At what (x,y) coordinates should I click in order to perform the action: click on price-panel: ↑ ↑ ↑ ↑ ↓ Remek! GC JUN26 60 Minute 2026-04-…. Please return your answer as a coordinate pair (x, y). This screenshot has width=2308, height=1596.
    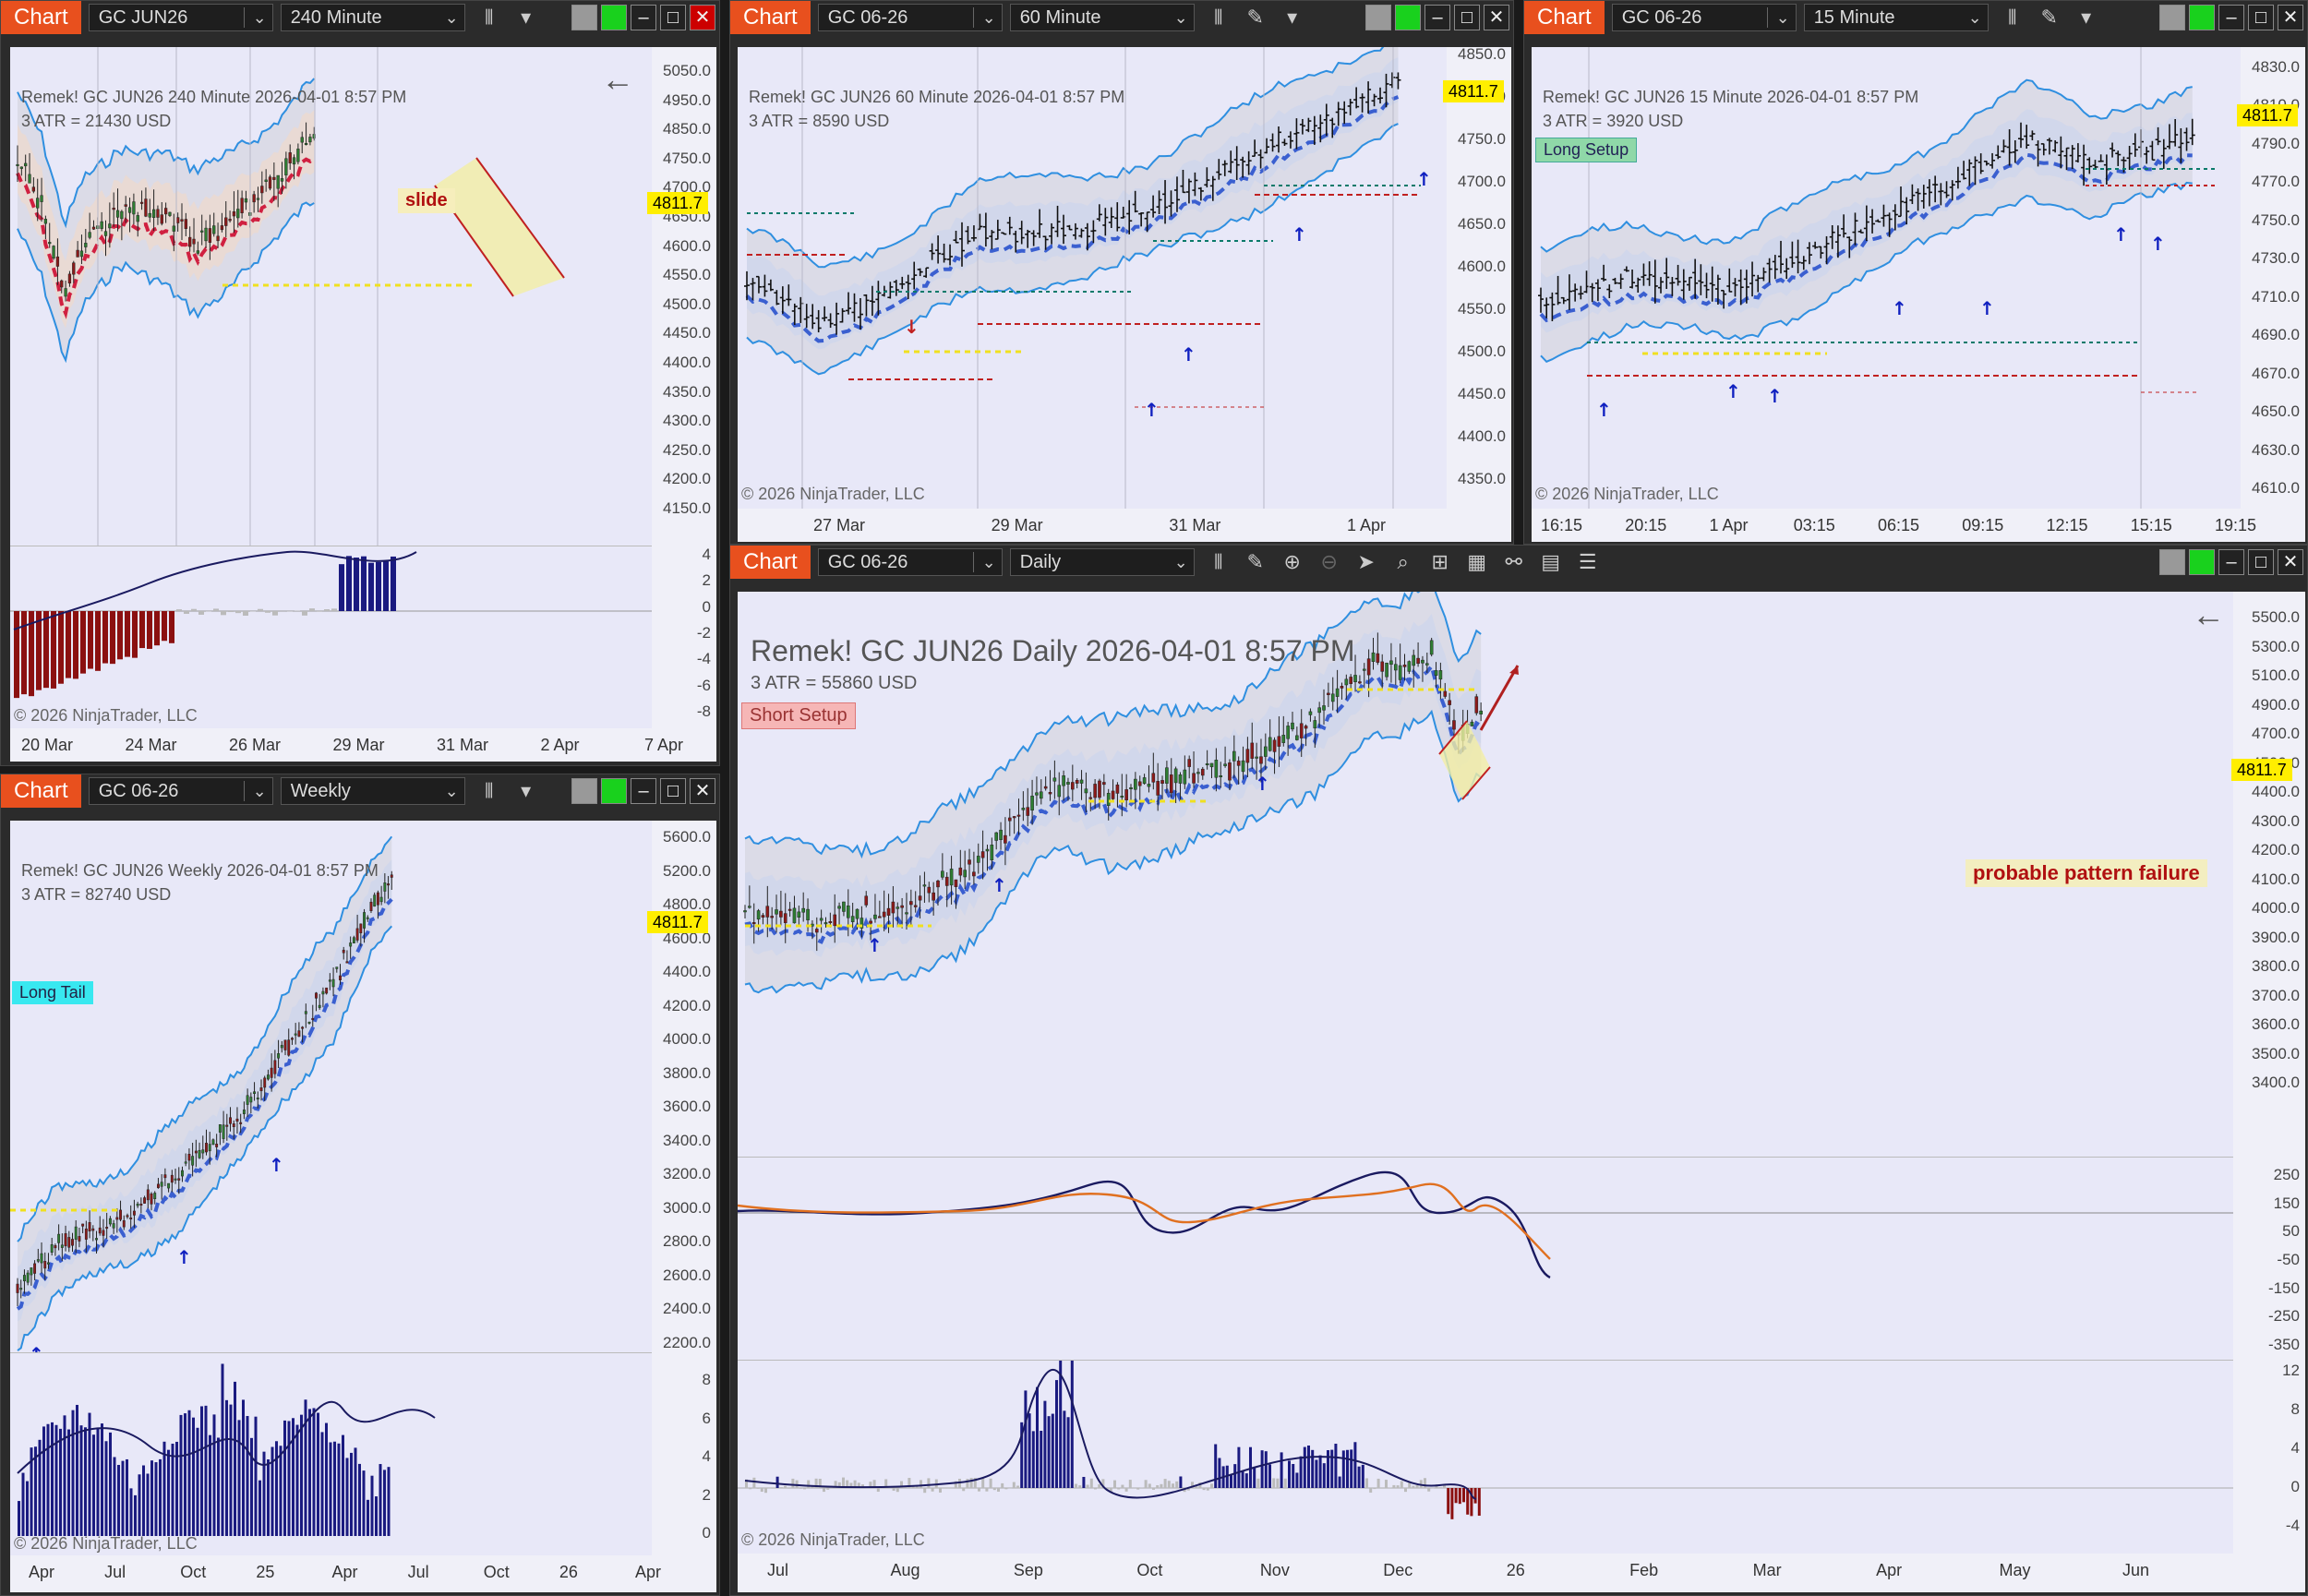
    Looking at the image, I should click on (1092, 278).